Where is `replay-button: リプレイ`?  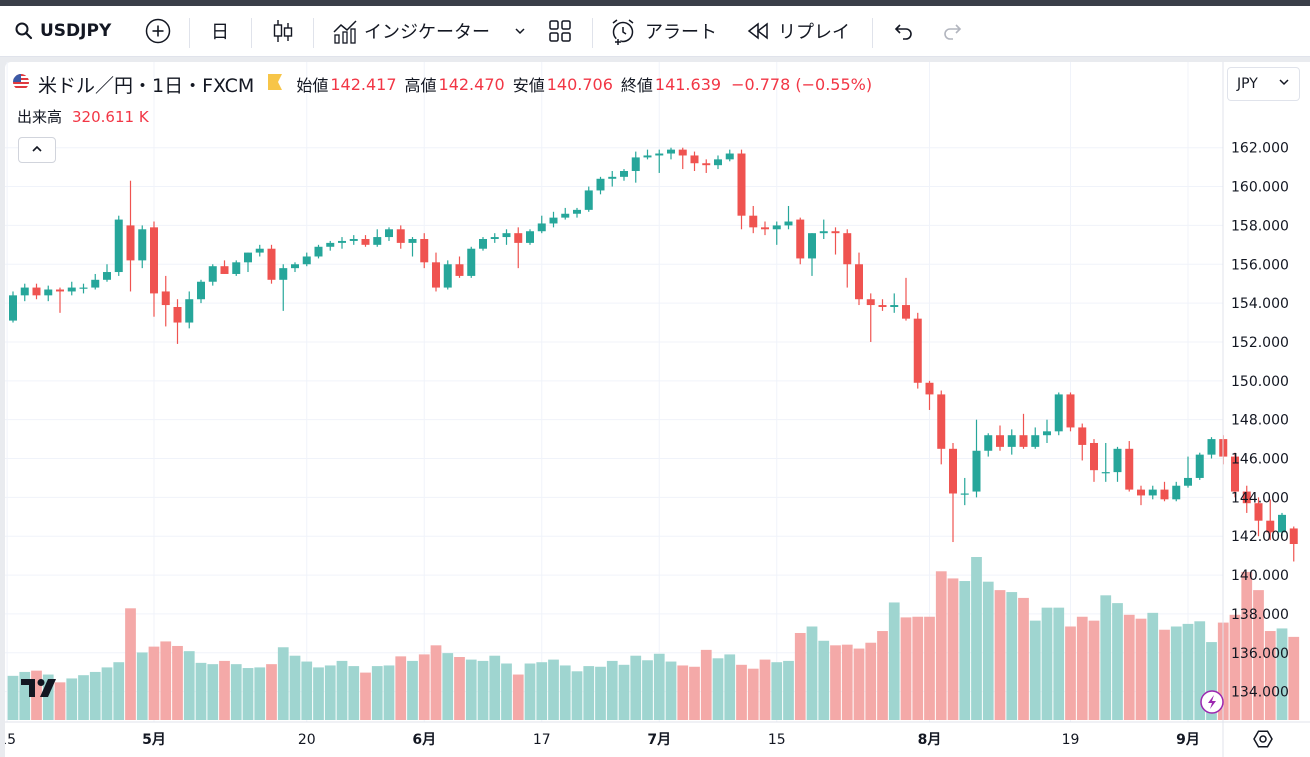 replay-button: リプレイ is located at coordinates (798, 31).